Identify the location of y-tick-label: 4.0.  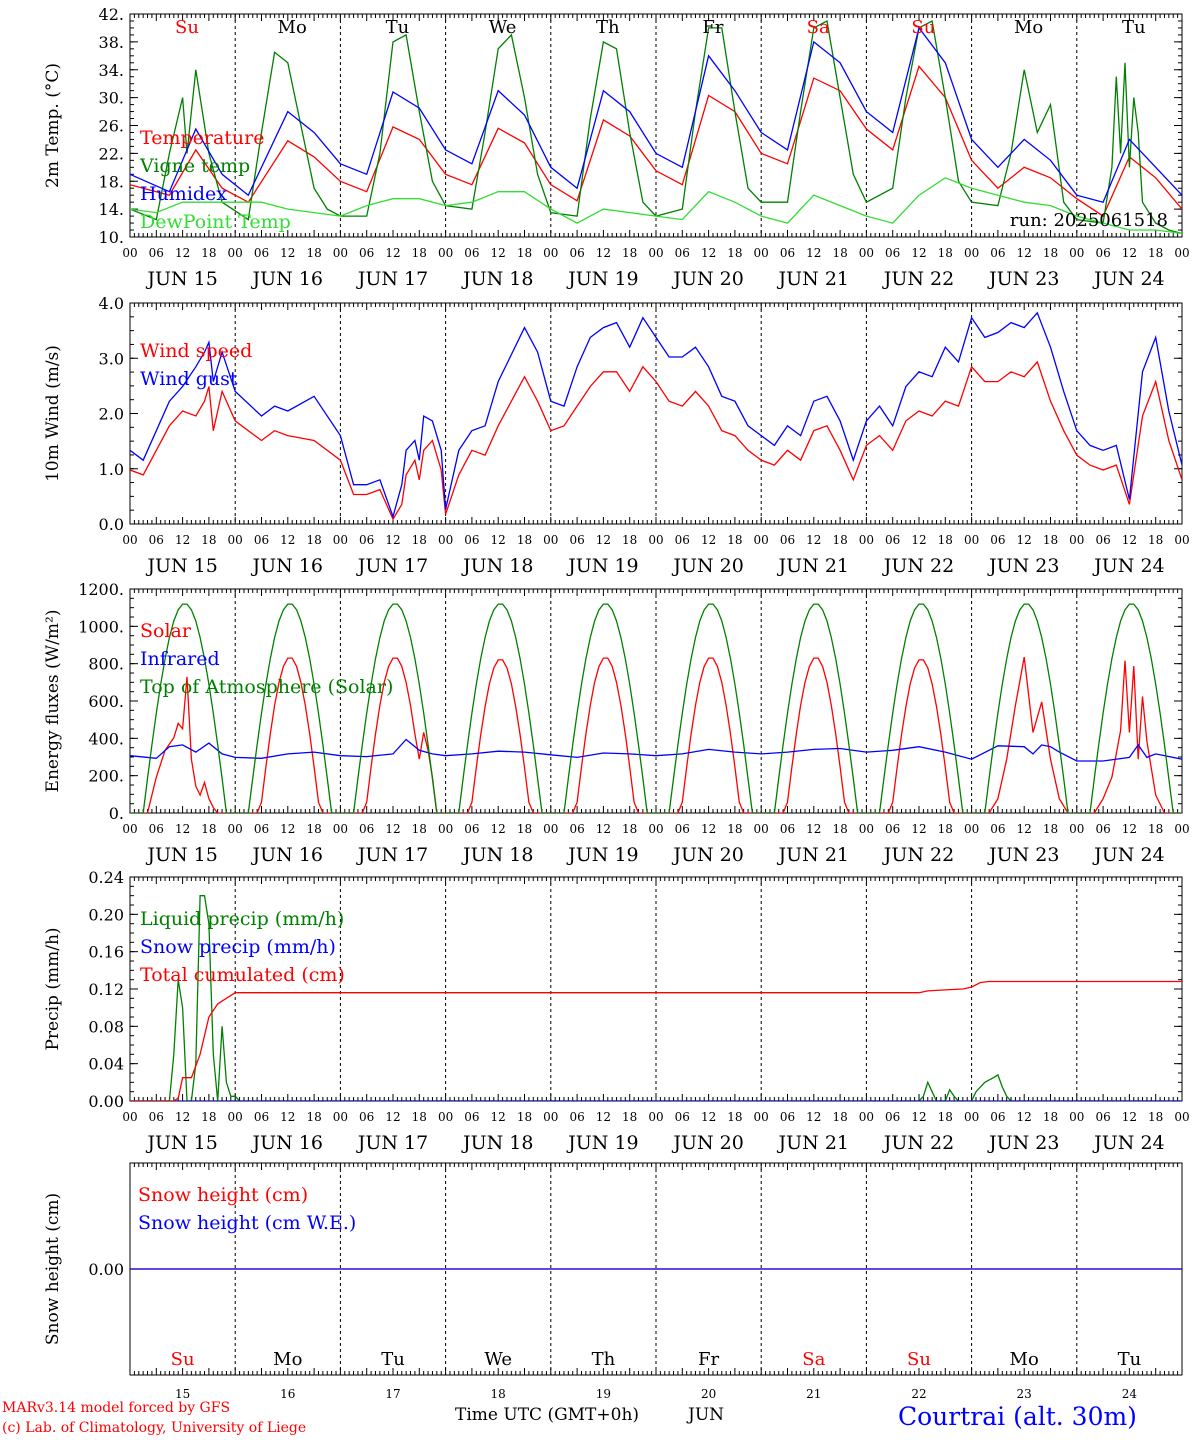
(111, 303).